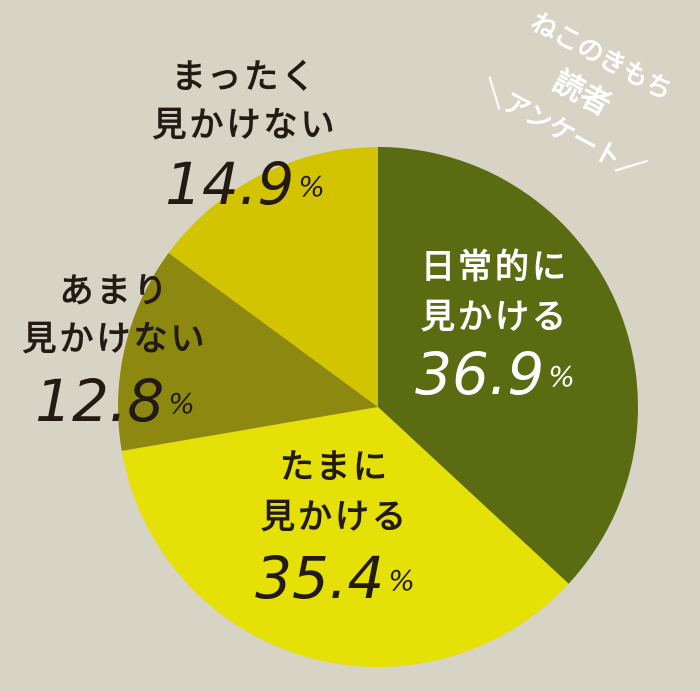 The width and height of the screenshot is (700, 692). Describe the element at coordinates (115, 291) in the screenshot. I see `label-line: あまり` at that location.